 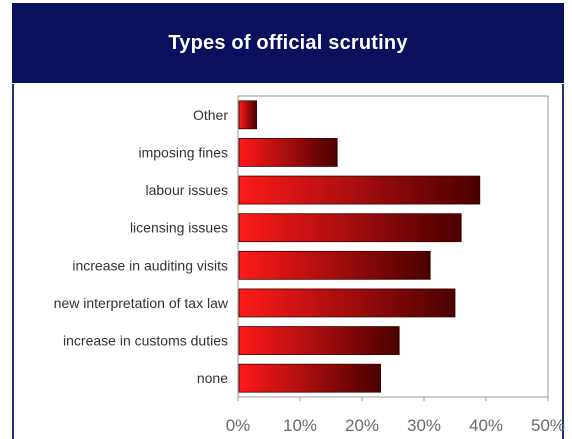 What do you see at coordinates (362, 425) in the screenshot?
I see `x-tick-label: 20%` at bounding box center [362, 425].